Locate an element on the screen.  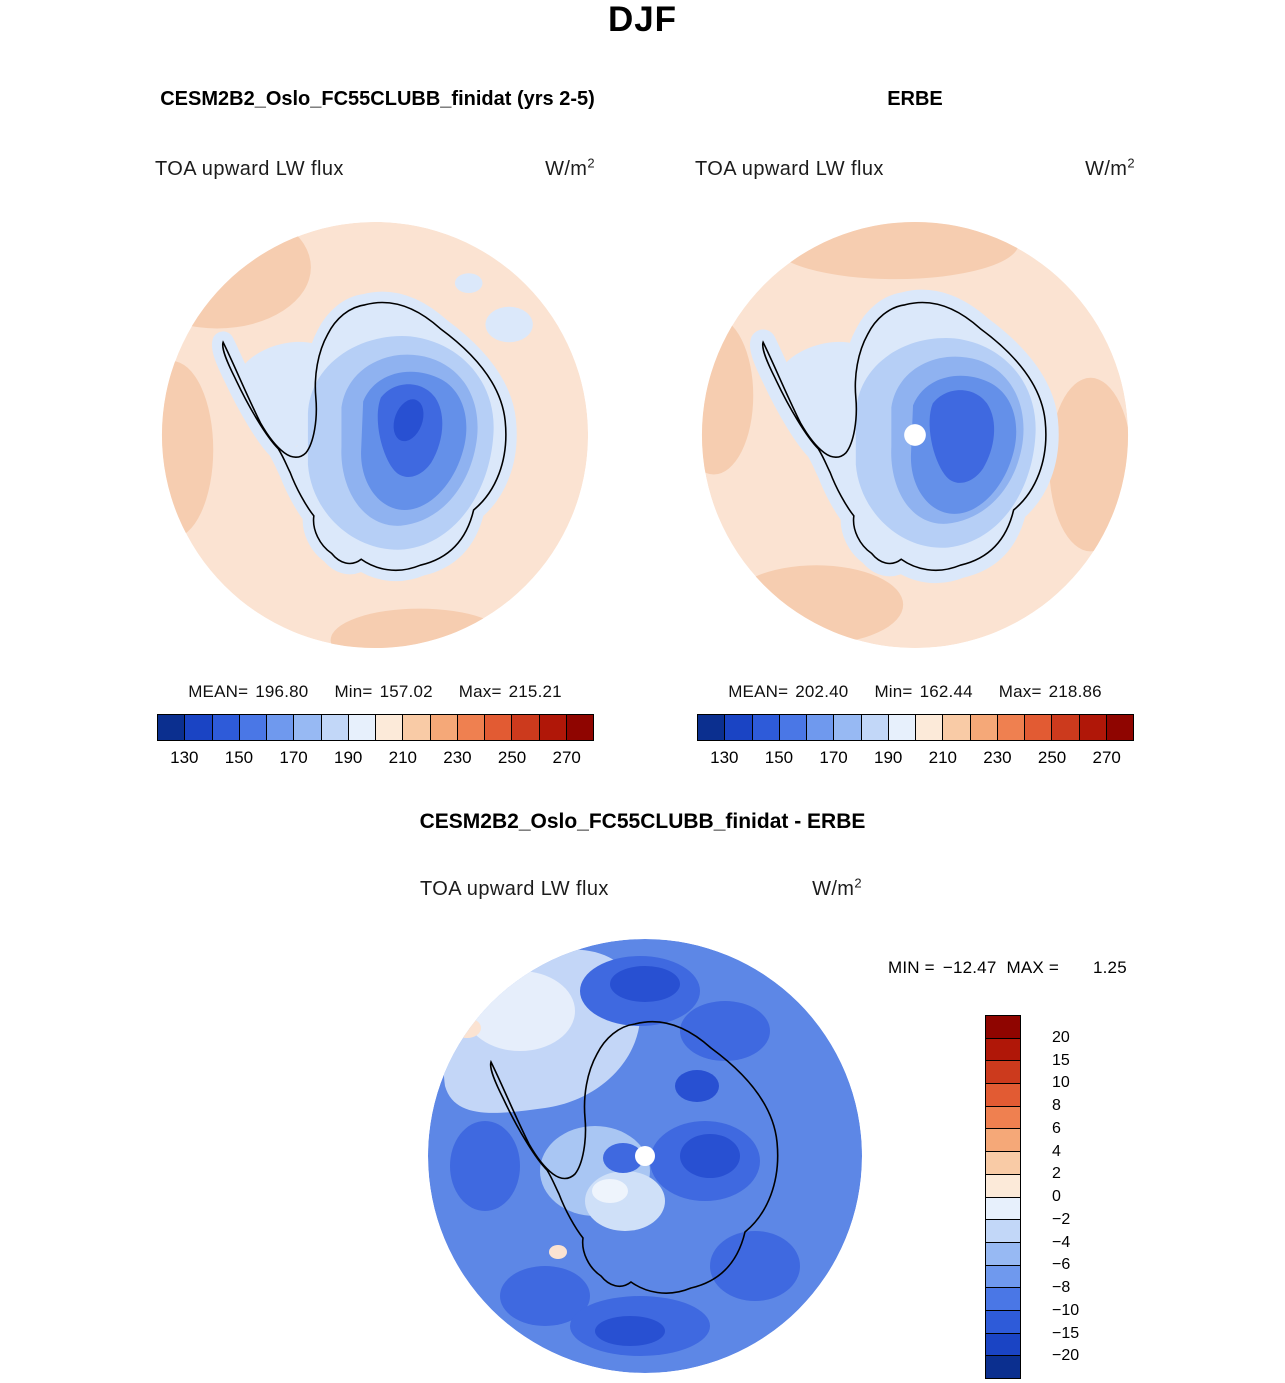
map-model is located at coordinates (375, 435).